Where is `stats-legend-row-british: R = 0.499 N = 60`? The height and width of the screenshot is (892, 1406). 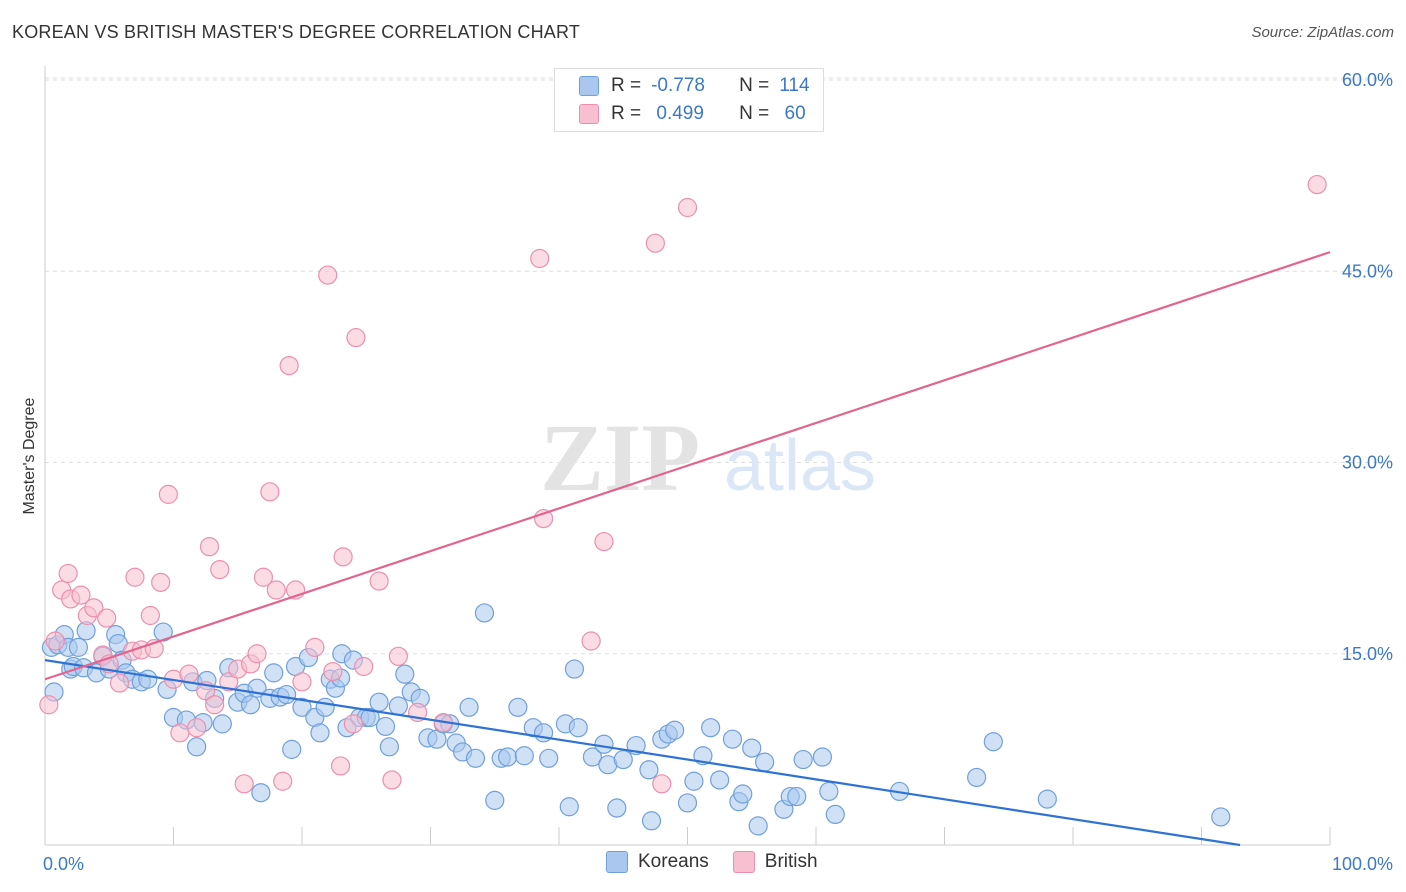 stats-legend-row-british: R = 0.499 N = 60 is located at coordinates (692, 114).